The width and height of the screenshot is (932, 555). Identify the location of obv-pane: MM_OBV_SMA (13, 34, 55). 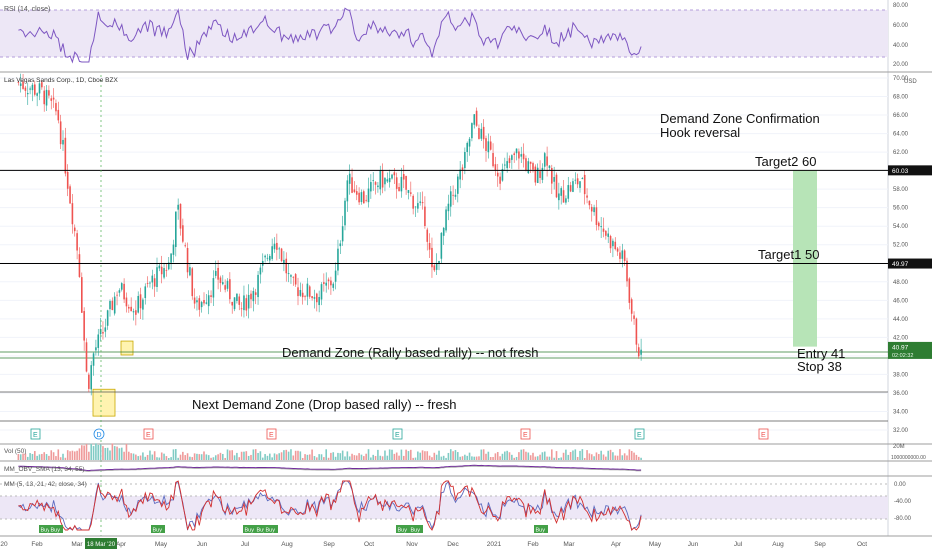
(323, 468).